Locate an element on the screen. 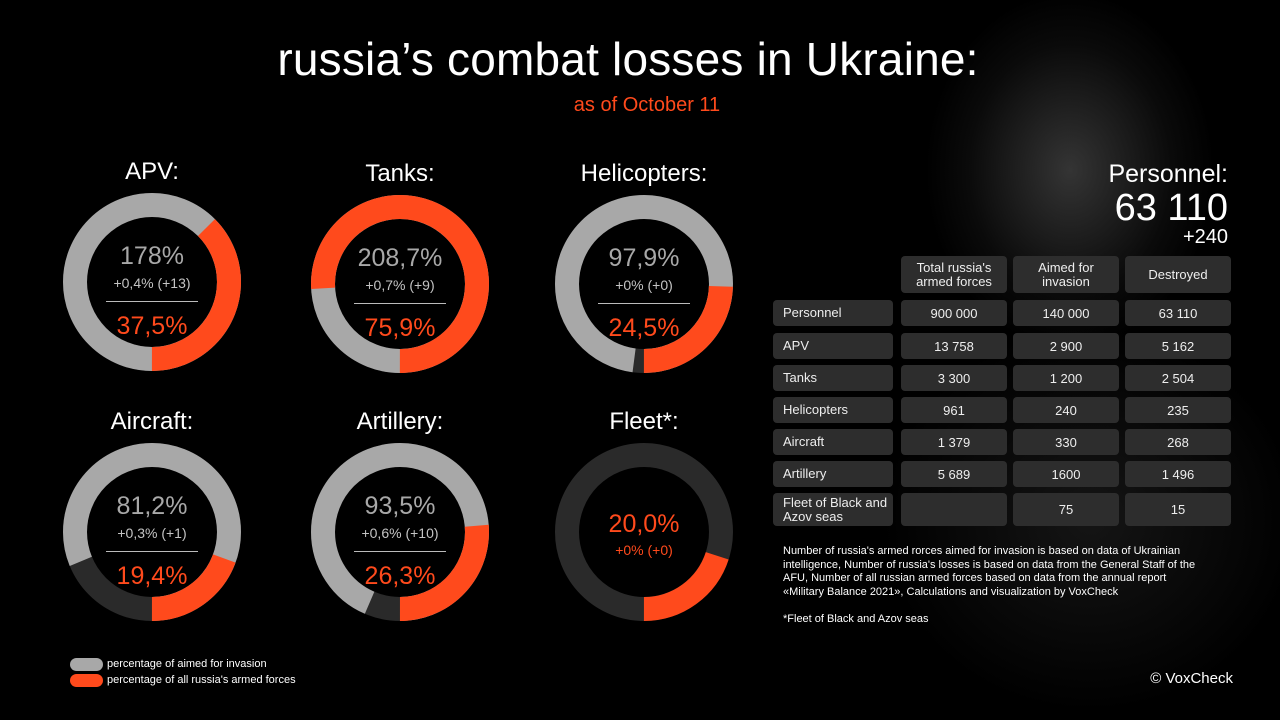  daily-change: +0,6% (+10) is located at coordinates (400, 533).